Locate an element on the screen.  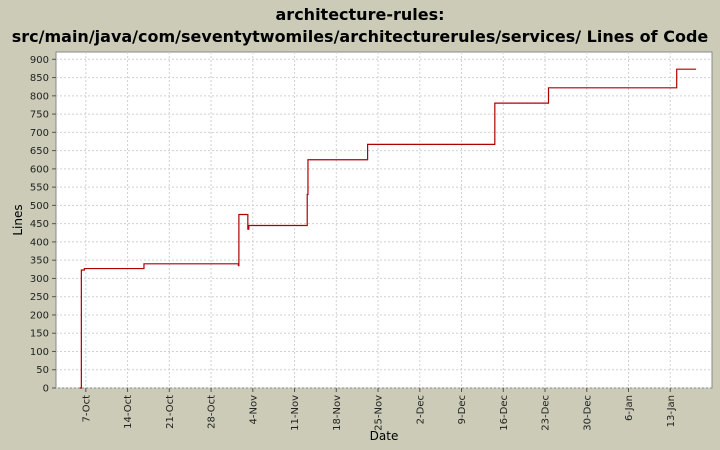
y-tick-label: 550 is located at coordinates (39, 188).